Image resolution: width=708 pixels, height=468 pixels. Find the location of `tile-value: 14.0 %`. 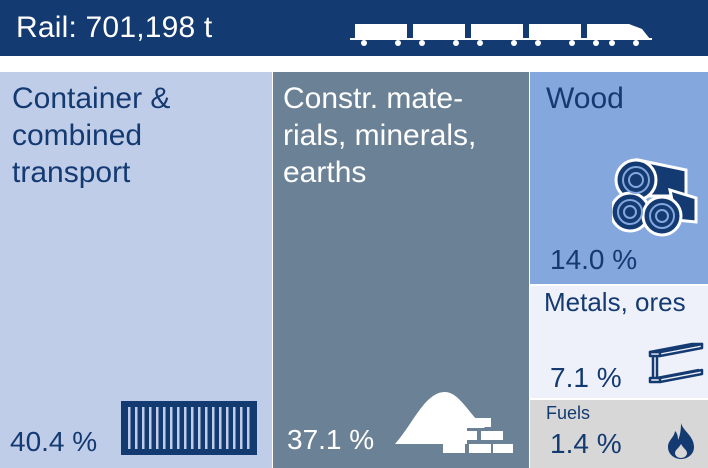

tile-value: 14.0 % is located at coordinates (594, 259).